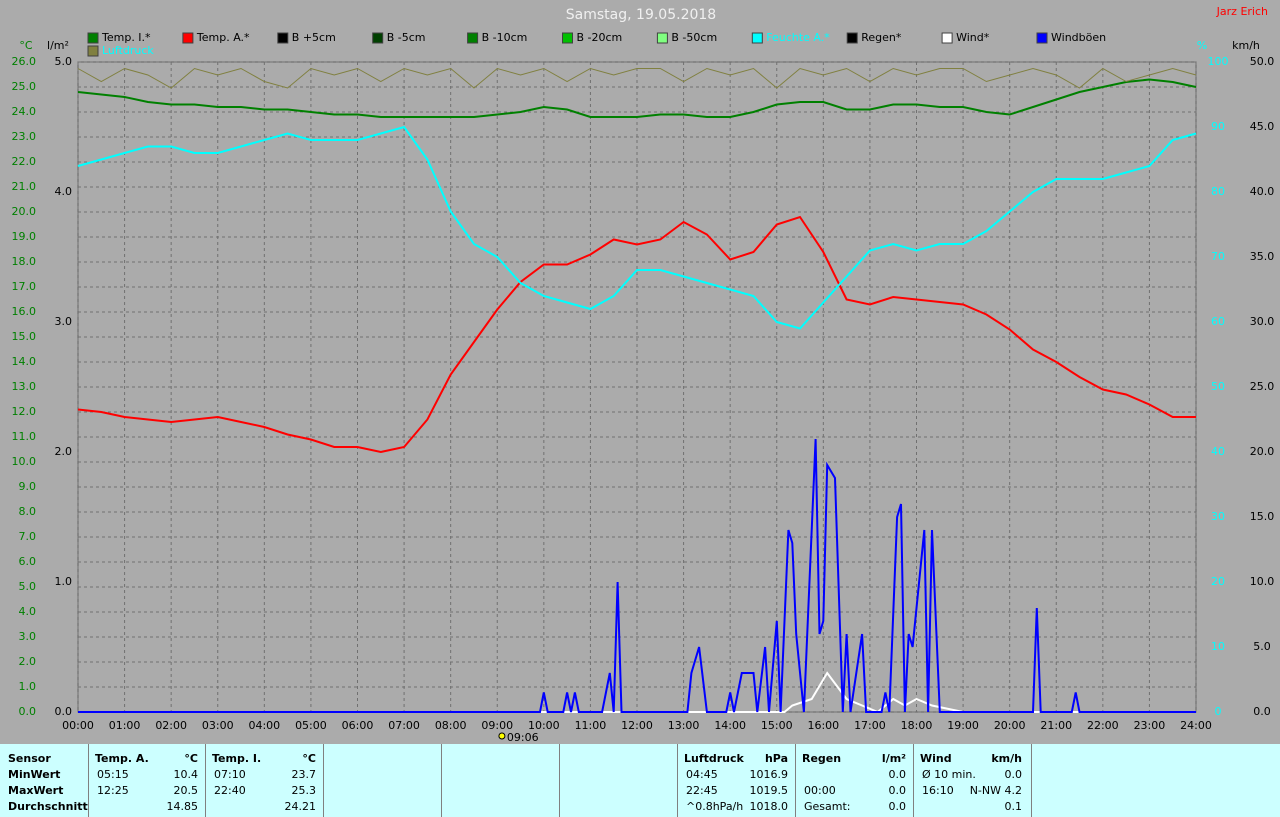  Describe the element at coordinates (1242, 11) in the screenshot. I see `author: Jarz Erich` at that location.